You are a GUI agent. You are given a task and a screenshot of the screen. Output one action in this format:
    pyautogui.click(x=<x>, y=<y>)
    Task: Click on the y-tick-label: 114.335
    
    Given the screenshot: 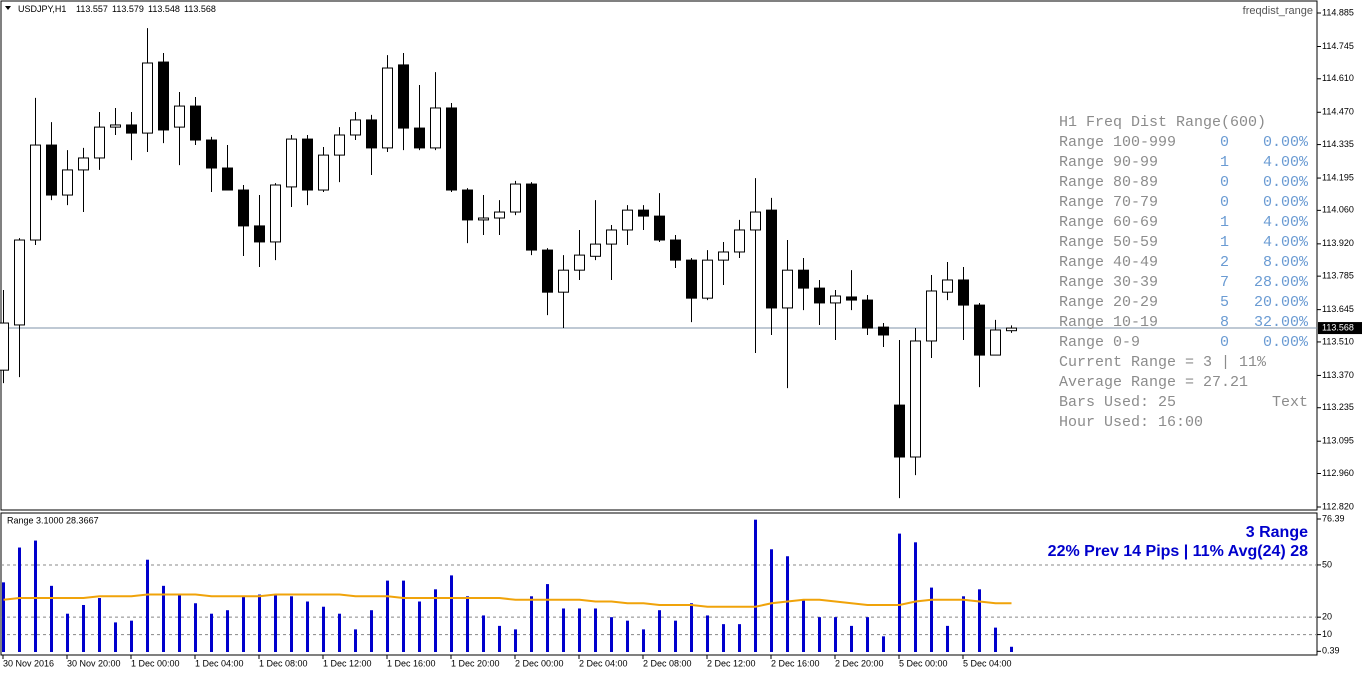 What is the action you would take?
    pyautogui.click(x=1338, y=144)
    